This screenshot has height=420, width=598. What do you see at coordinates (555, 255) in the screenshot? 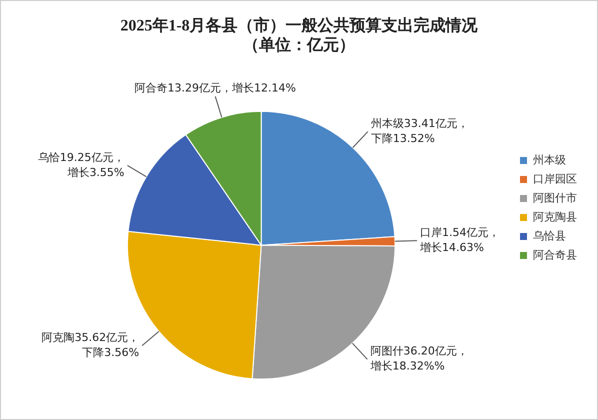
I see `legend-label: 阿合奇县` at bounding box center [555, 255].